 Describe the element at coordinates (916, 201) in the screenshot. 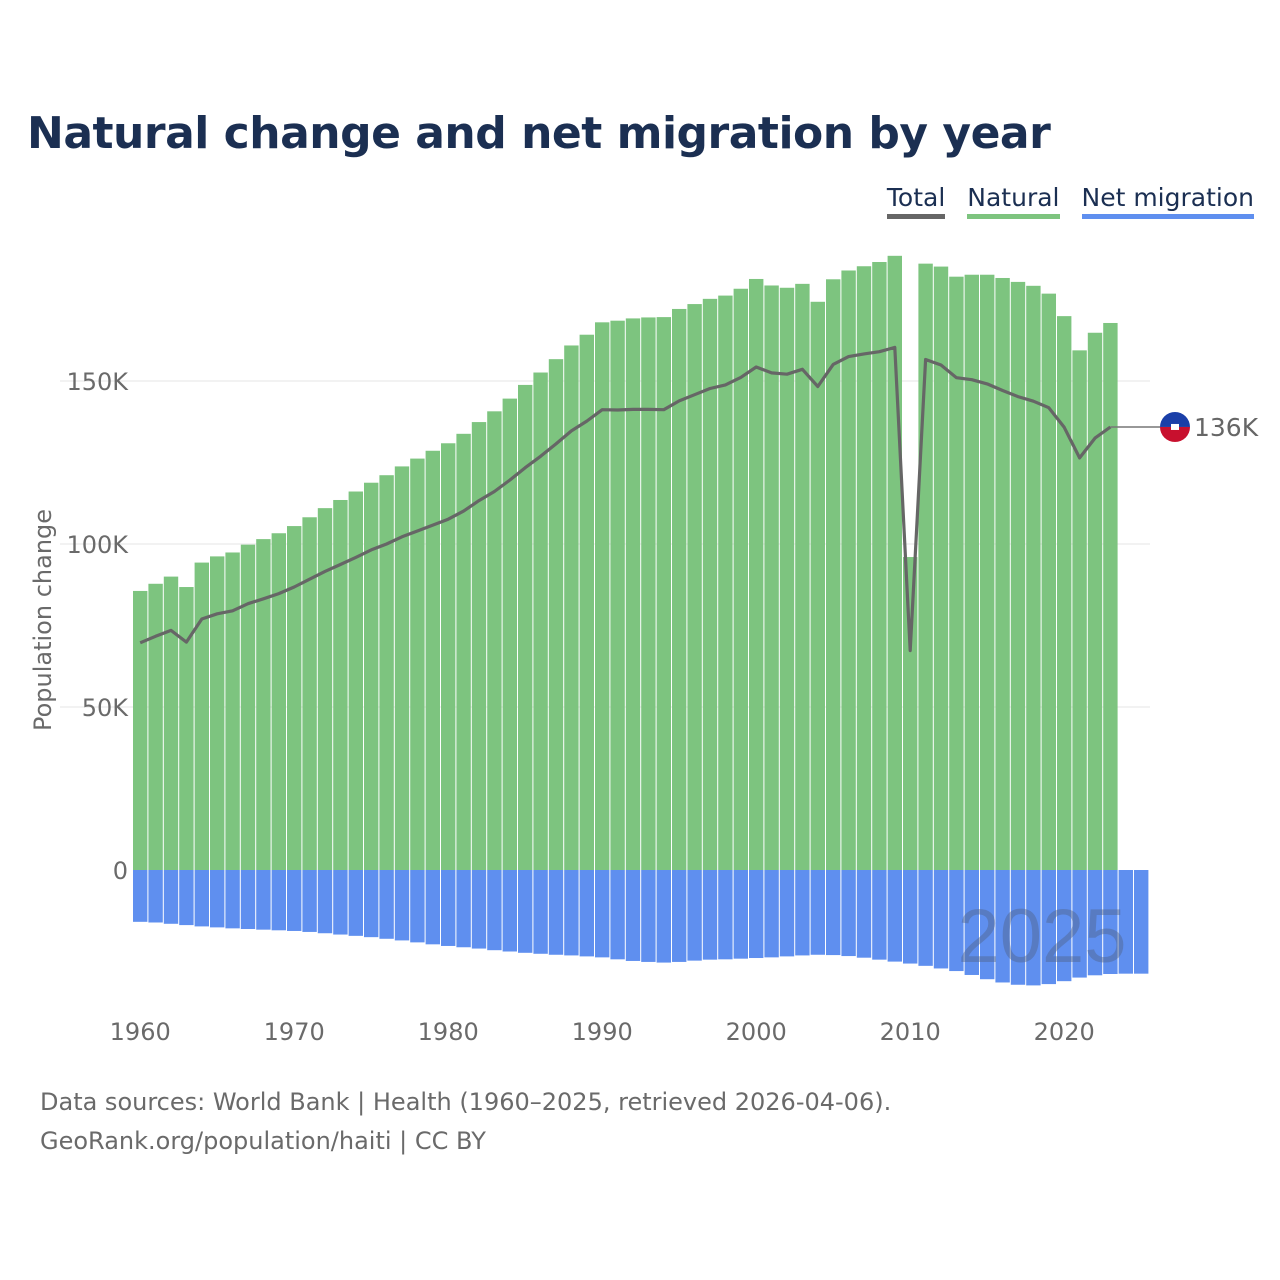

I see `legend-total: Total` at that location.